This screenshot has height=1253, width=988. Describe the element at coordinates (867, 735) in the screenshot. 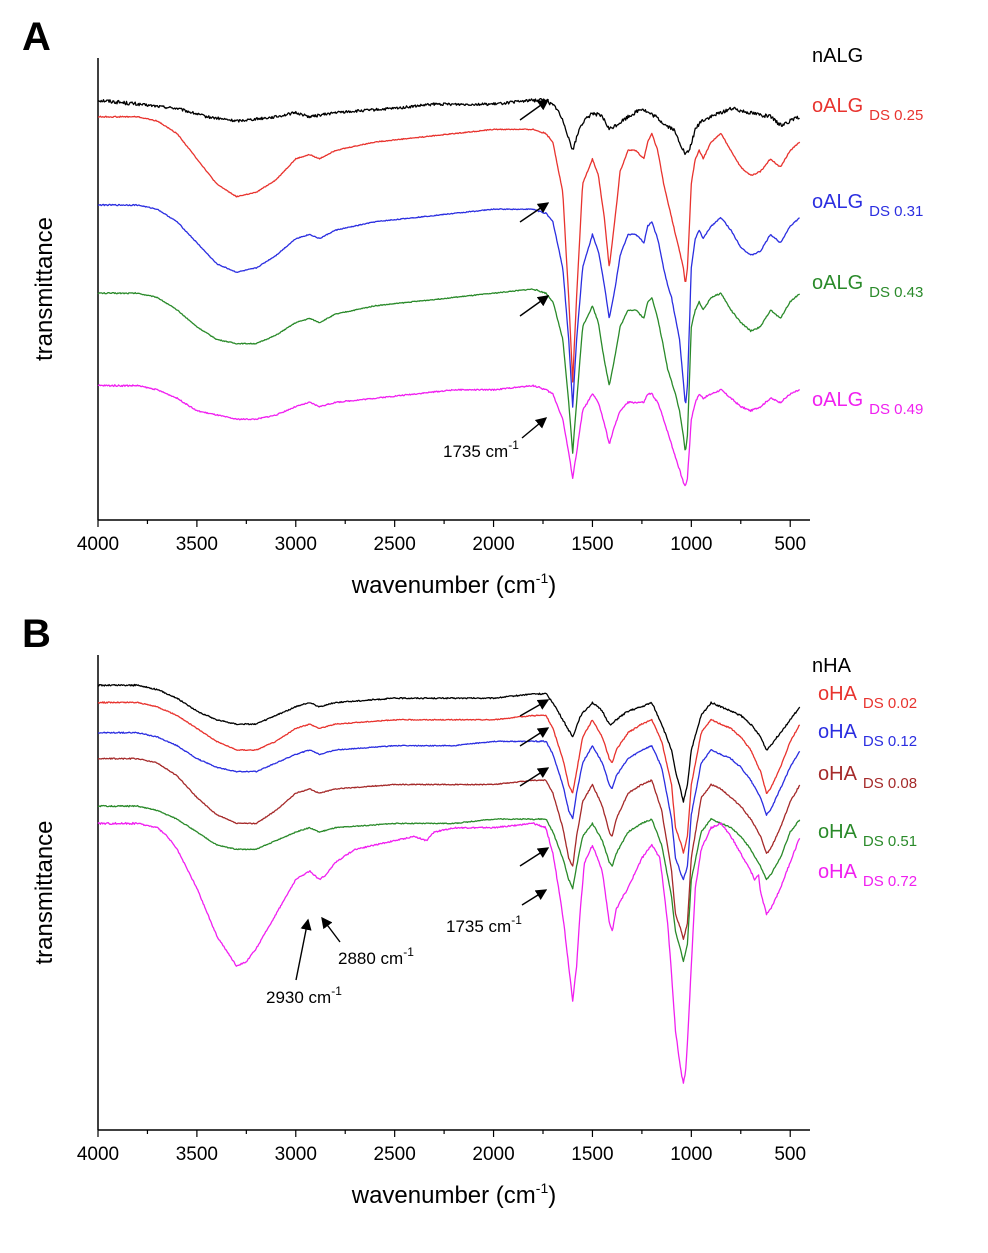

I see `series-label-2: oHA DS 0.12` at that location.